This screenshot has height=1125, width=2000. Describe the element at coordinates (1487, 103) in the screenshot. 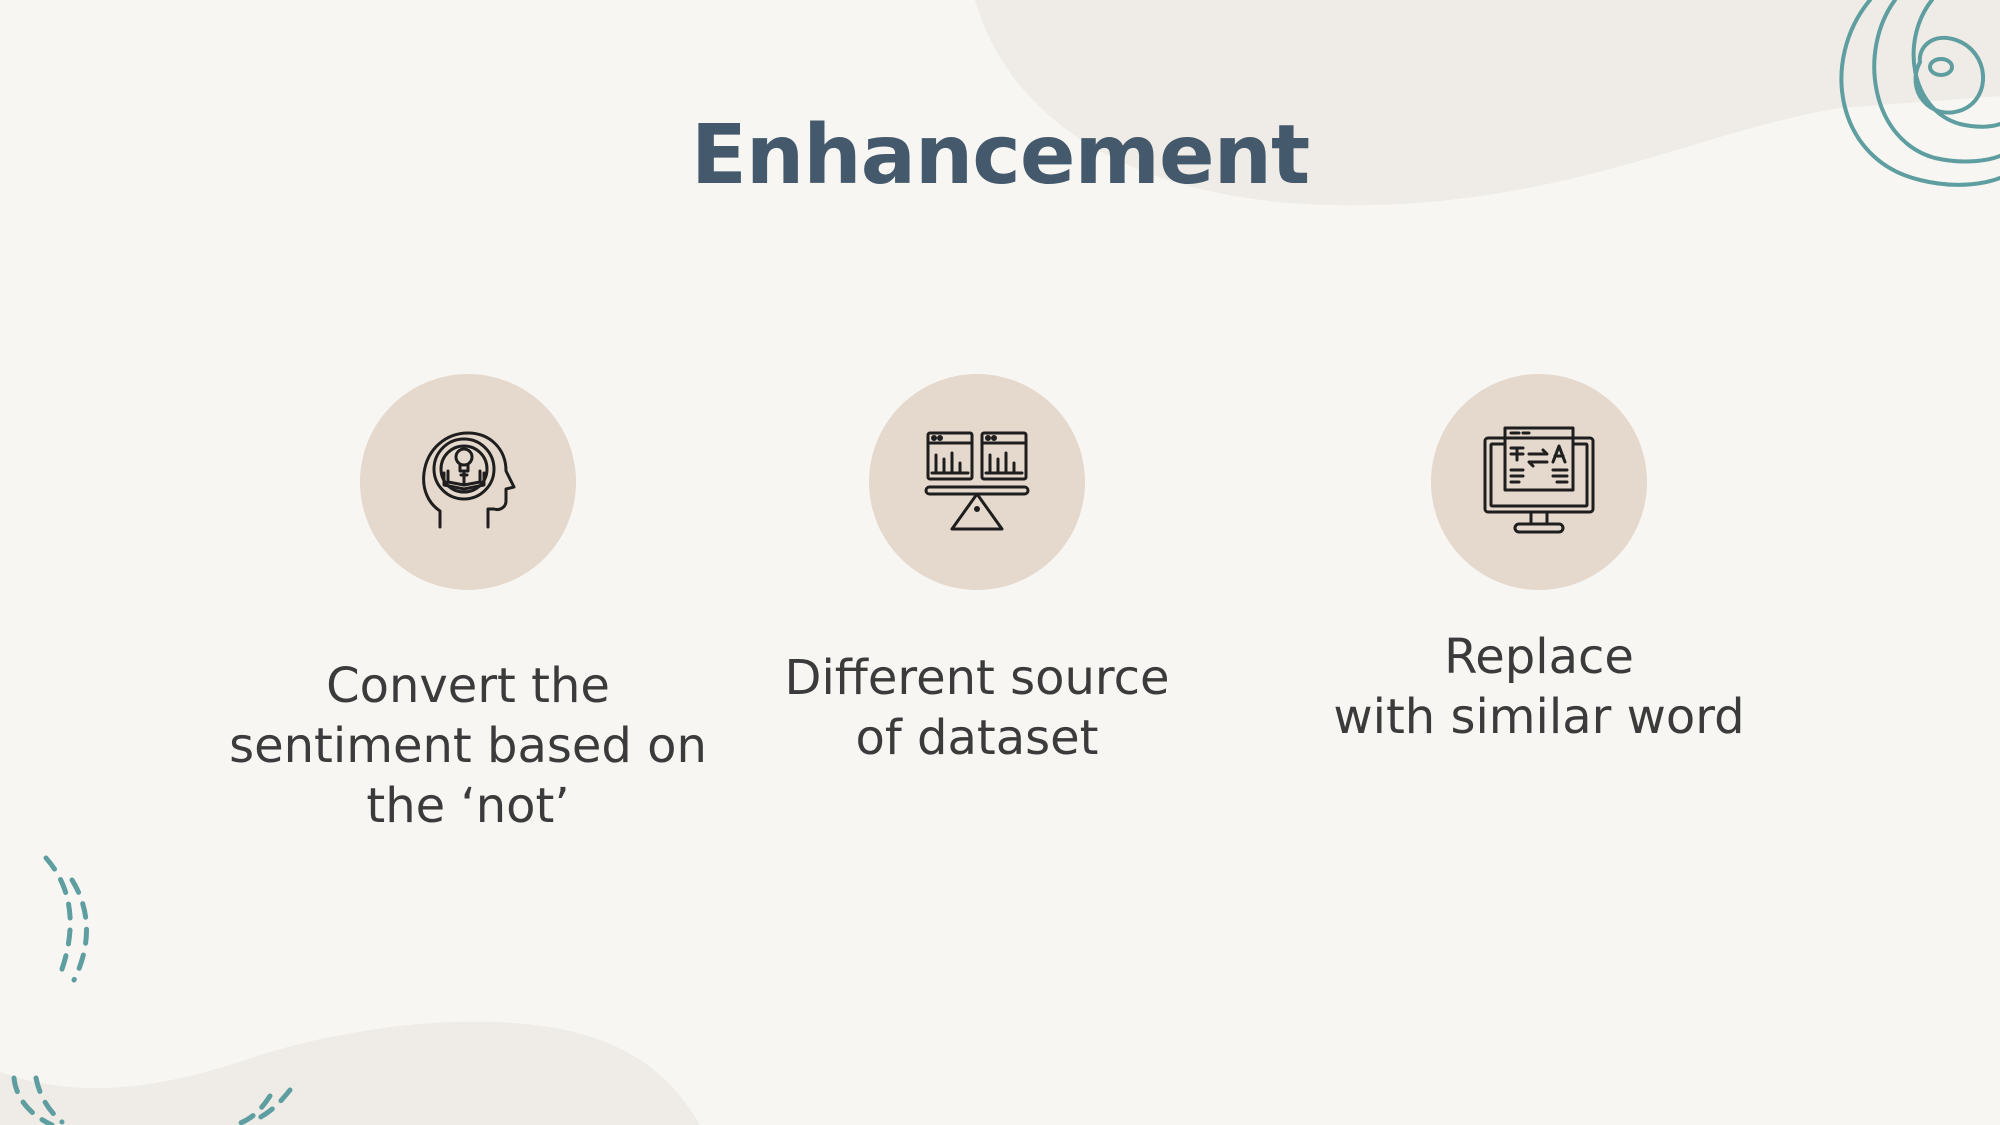

I see `top-blob-shape` at that location.